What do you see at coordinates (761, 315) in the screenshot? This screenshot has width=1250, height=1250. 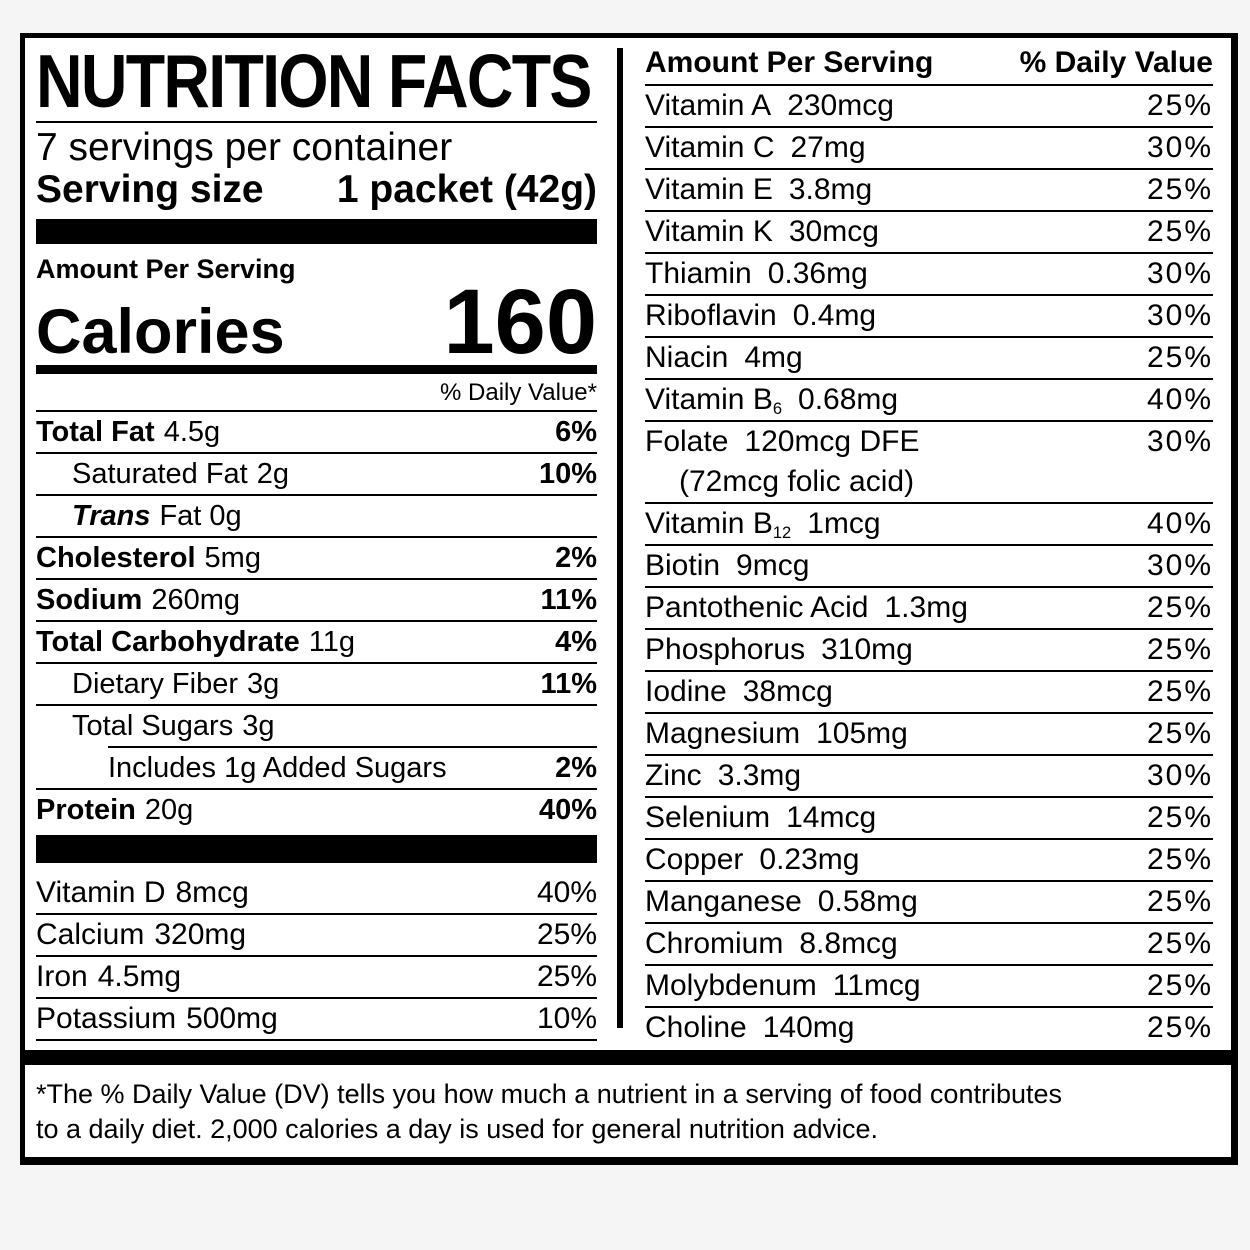 I see `nutrient-name: Riboflavin 0.4mg` at bounding box center [761, 315].